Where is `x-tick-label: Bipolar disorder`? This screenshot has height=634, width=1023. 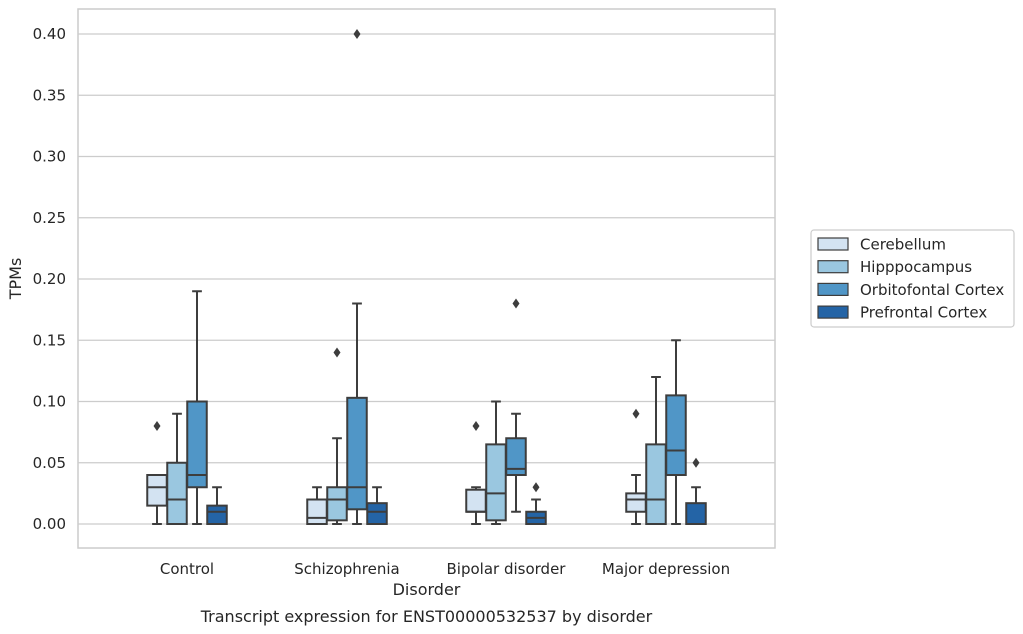
x-tick-label: Bipolar disorder is located at coordinates (507, 569).